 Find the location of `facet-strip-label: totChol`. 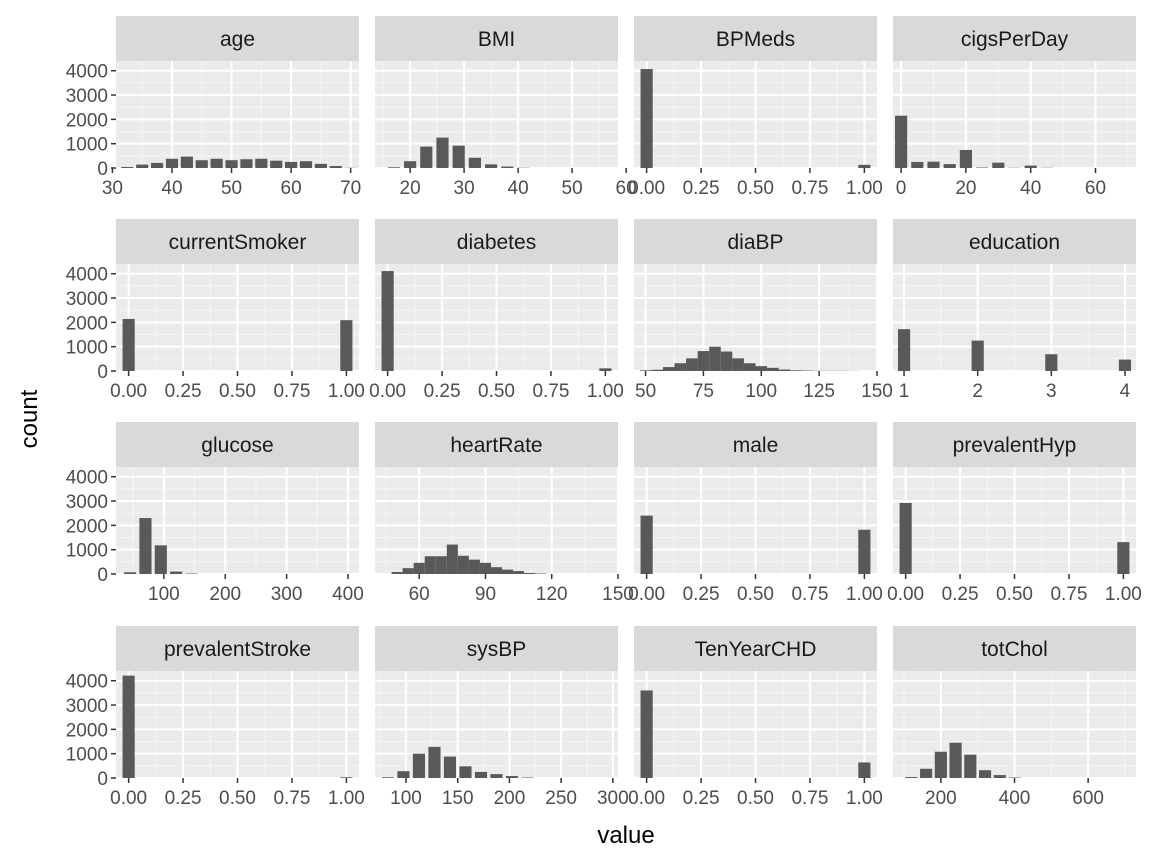

facet-strip-label: totChol is located at coordinates (1014, 649).